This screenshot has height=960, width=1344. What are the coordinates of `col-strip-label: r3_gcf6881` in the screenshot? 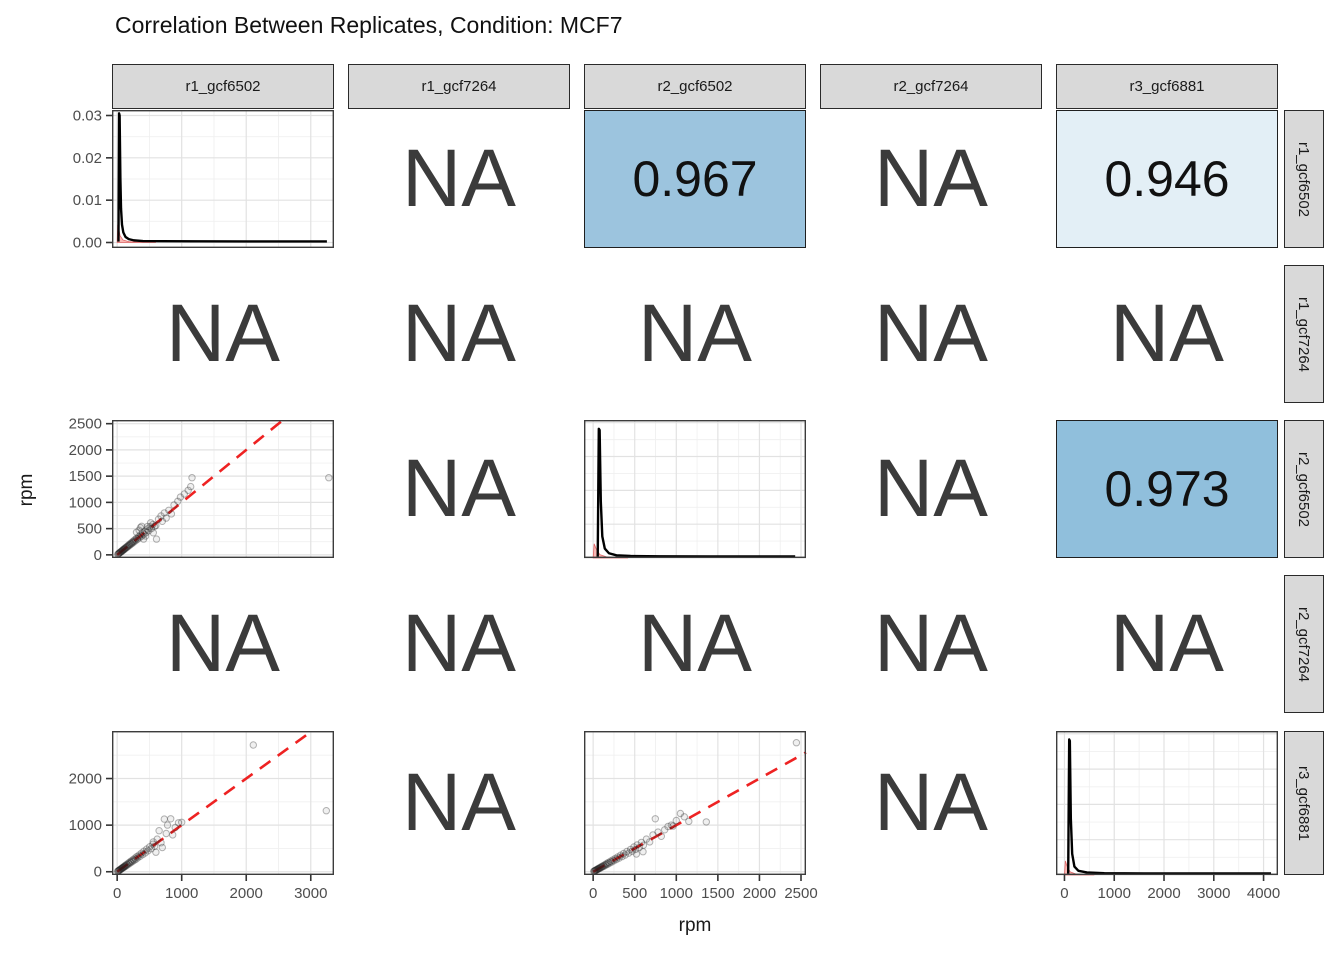 It's located at (1167, 86).